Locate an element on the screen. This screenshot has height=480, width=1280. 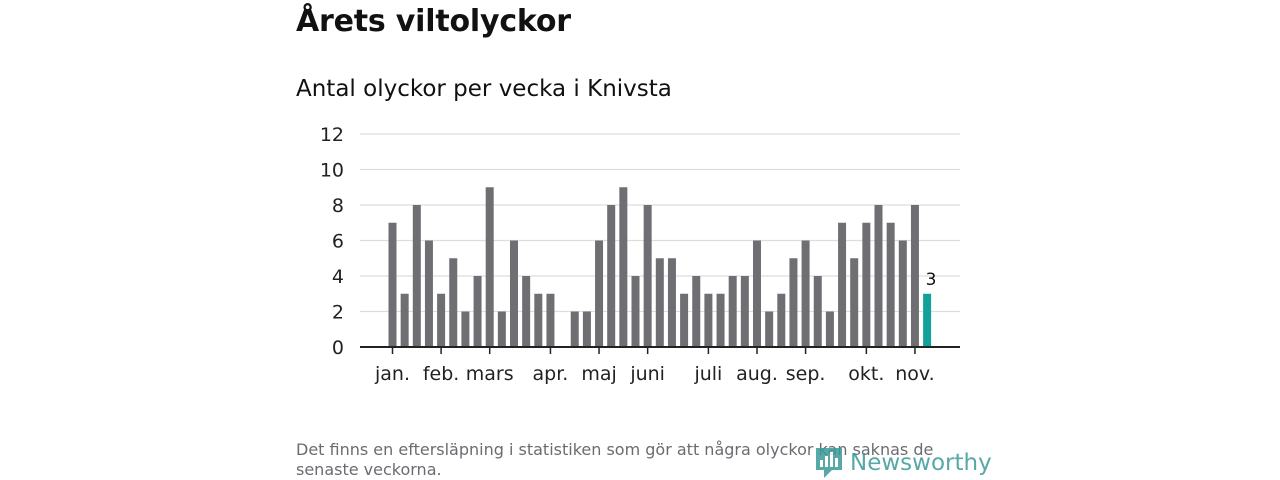
x-tick-label: maj is located at coordinates (598, 374).